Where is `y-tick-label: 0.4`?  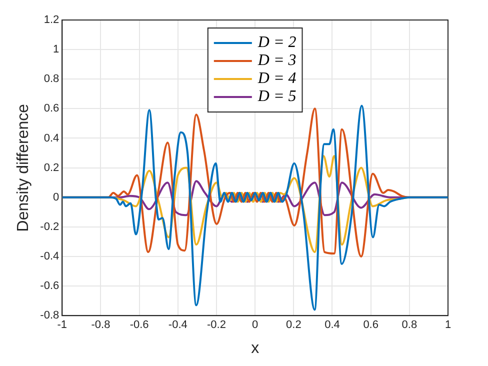 y-tick-label: 0.4 is located at coordinates (52, 138).